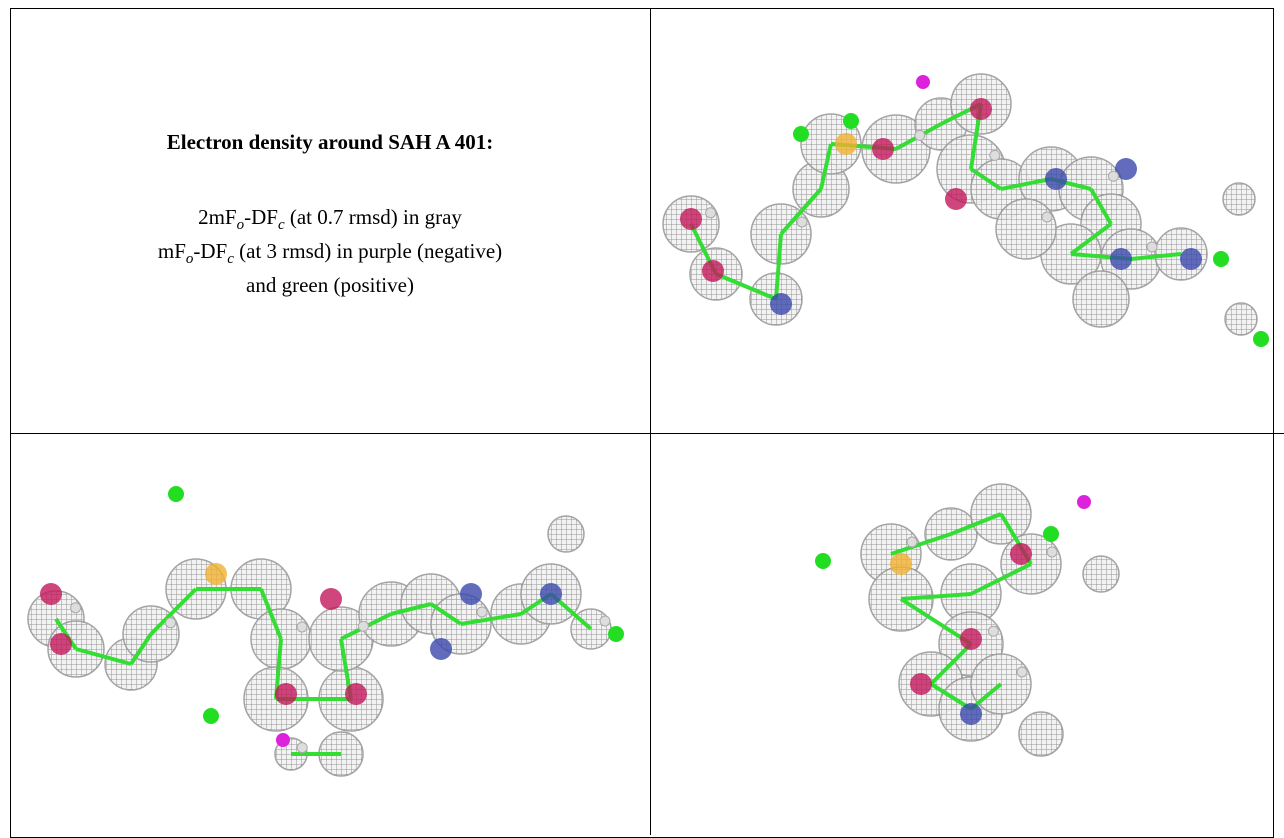  I want to click on caption-line: mFo-DFc (at 3 rmsd) in purple (negative), so click(330, 255).